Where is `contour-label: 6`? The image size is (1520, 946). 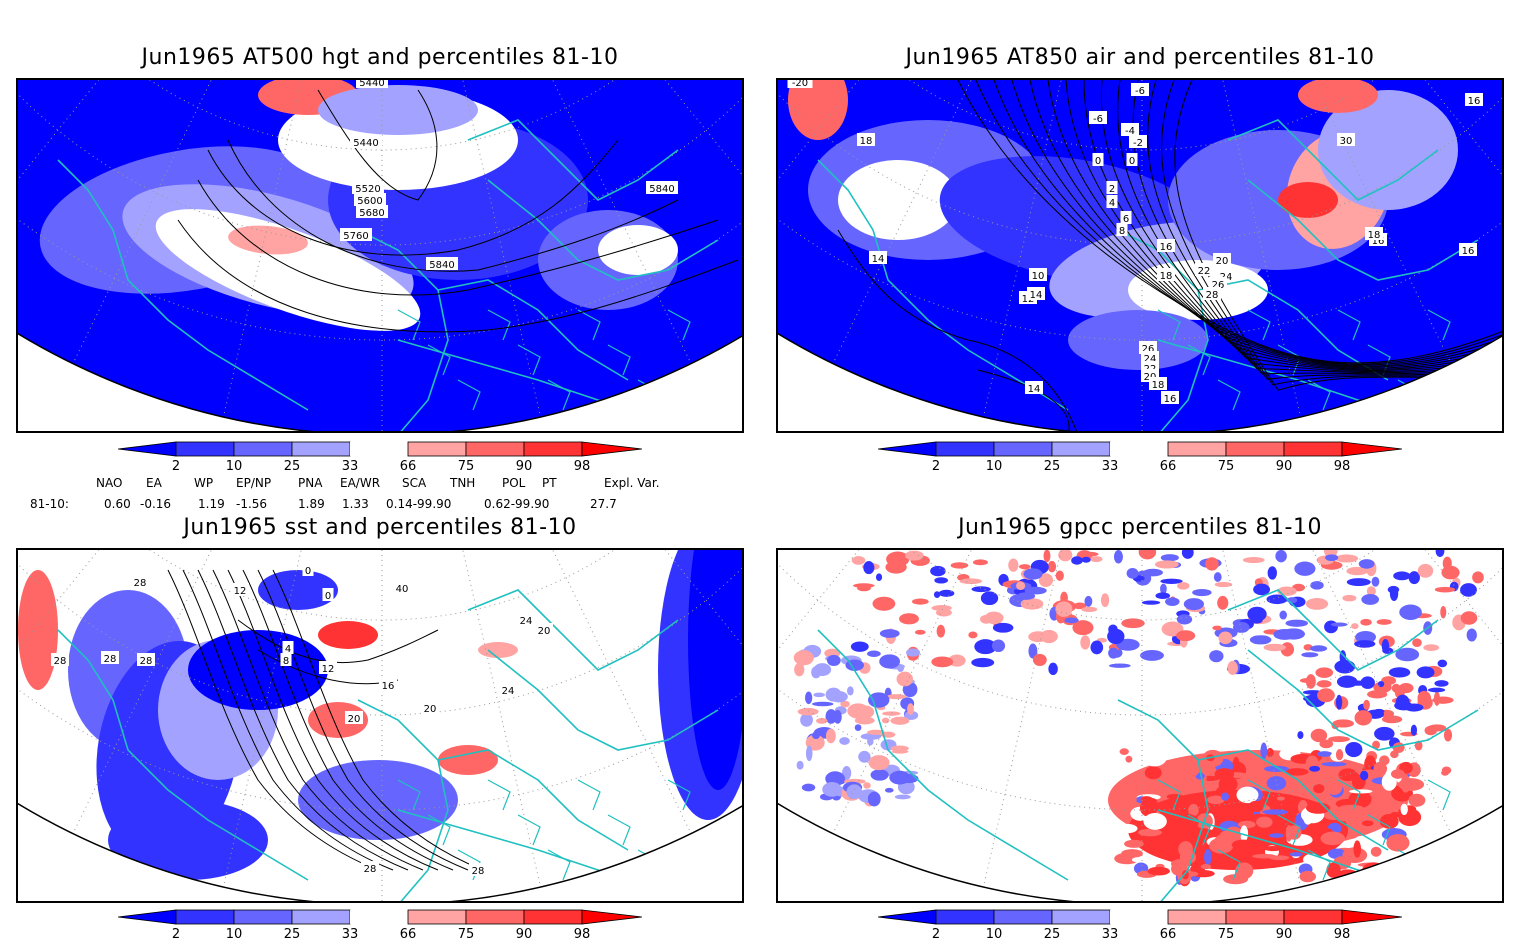 contour-label: 6 is located at coordinates (1126, 219).